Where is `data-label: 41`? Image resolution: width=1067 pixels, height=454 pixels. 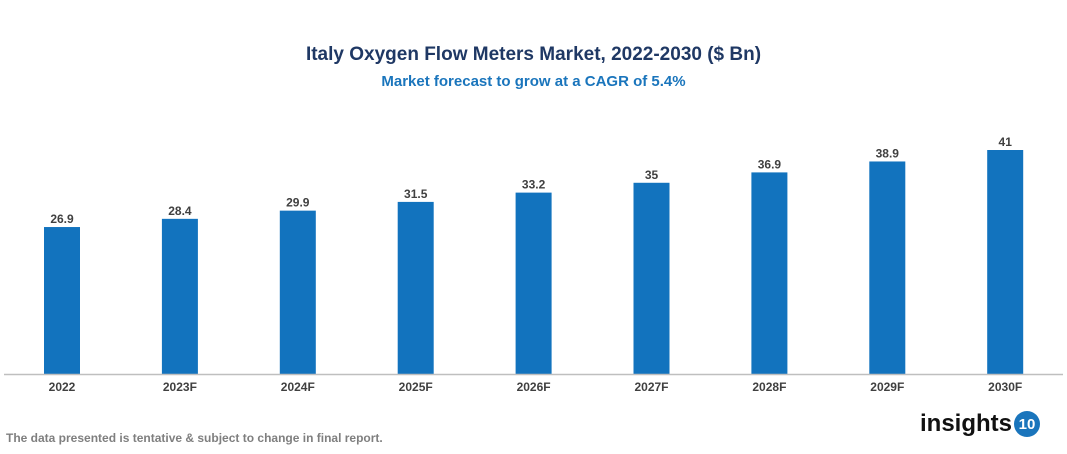
data-label: 41 is located at coordinates (1006, 142).